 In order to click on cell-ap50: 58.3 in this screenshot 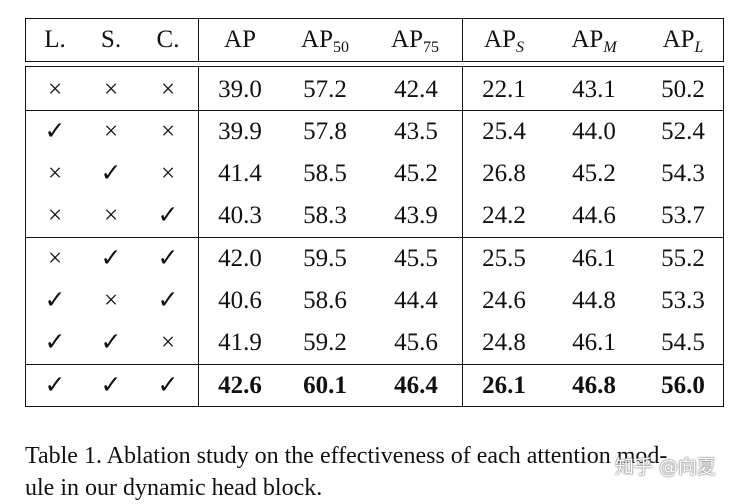, I will do `click(325, 215)`.